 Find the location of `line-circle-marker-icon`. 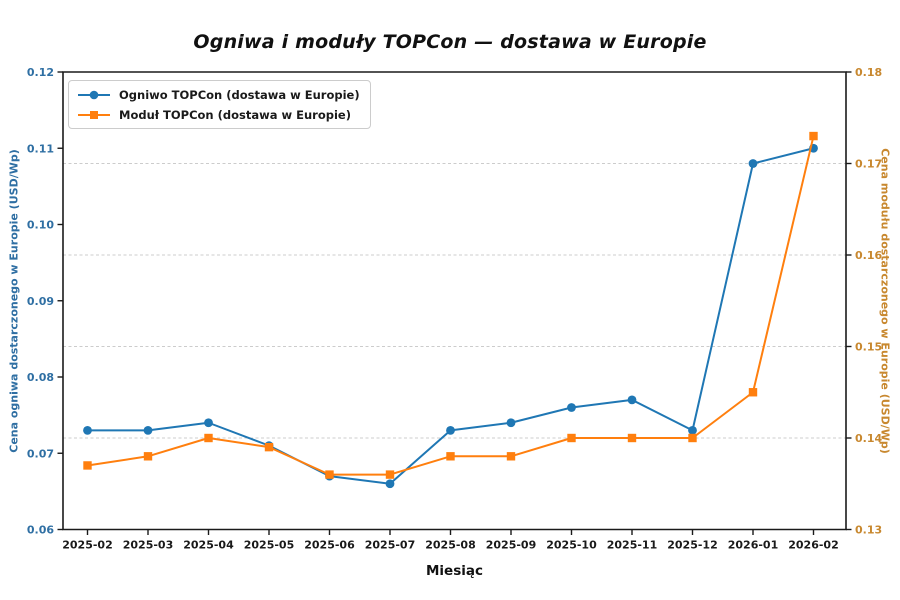

line-circle-marker-icon is located at coordinates (94, 94).